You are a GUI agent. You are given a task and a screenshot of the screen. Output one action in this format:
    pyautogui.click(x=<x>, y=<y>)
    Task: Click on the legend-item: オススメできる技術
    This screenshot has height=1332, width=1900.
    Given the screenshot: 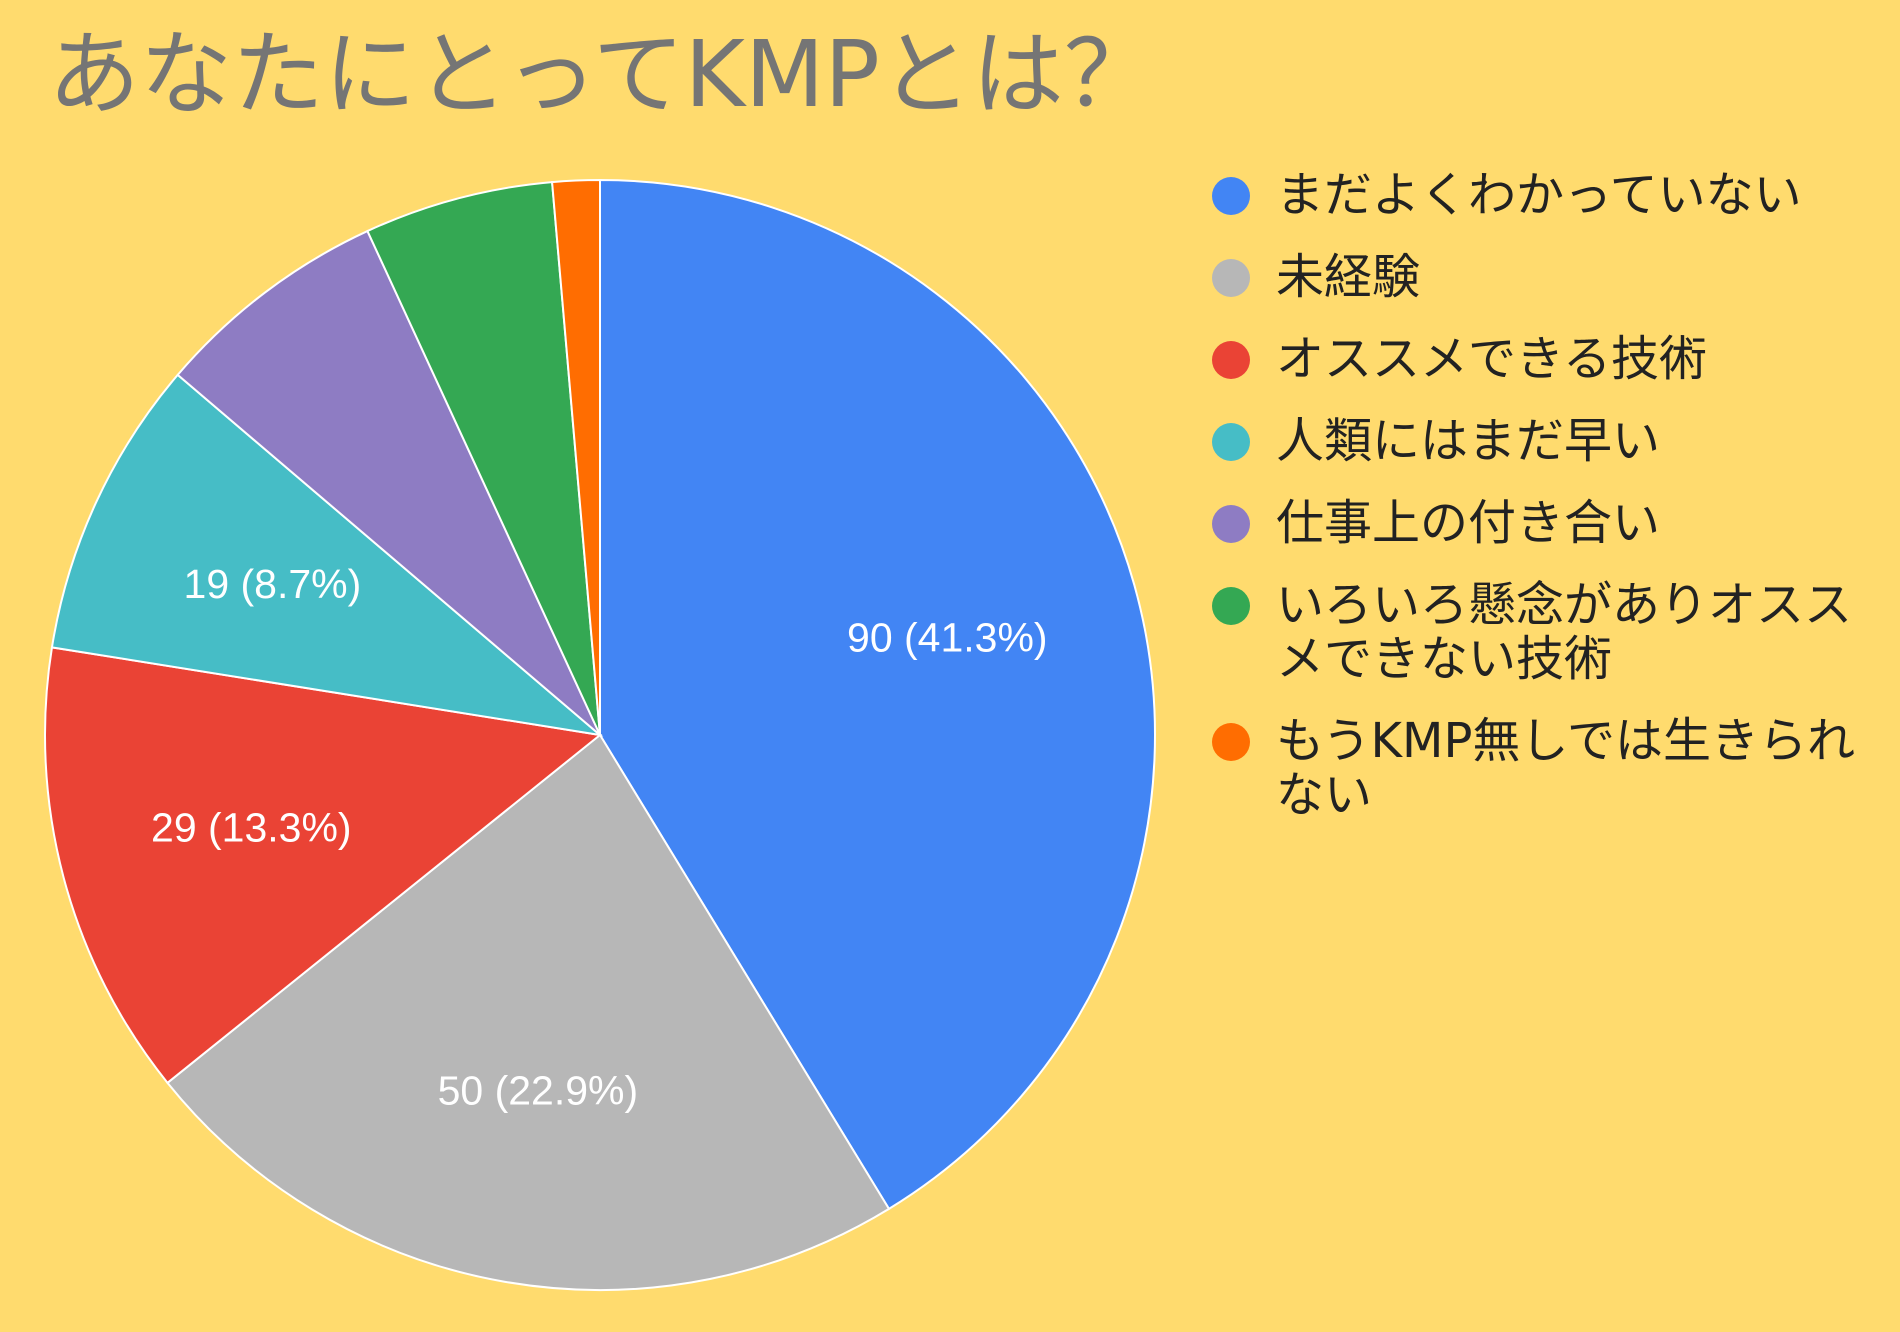 What is the action you would take?
    pyautogui.click(x=1540, y=359)
    